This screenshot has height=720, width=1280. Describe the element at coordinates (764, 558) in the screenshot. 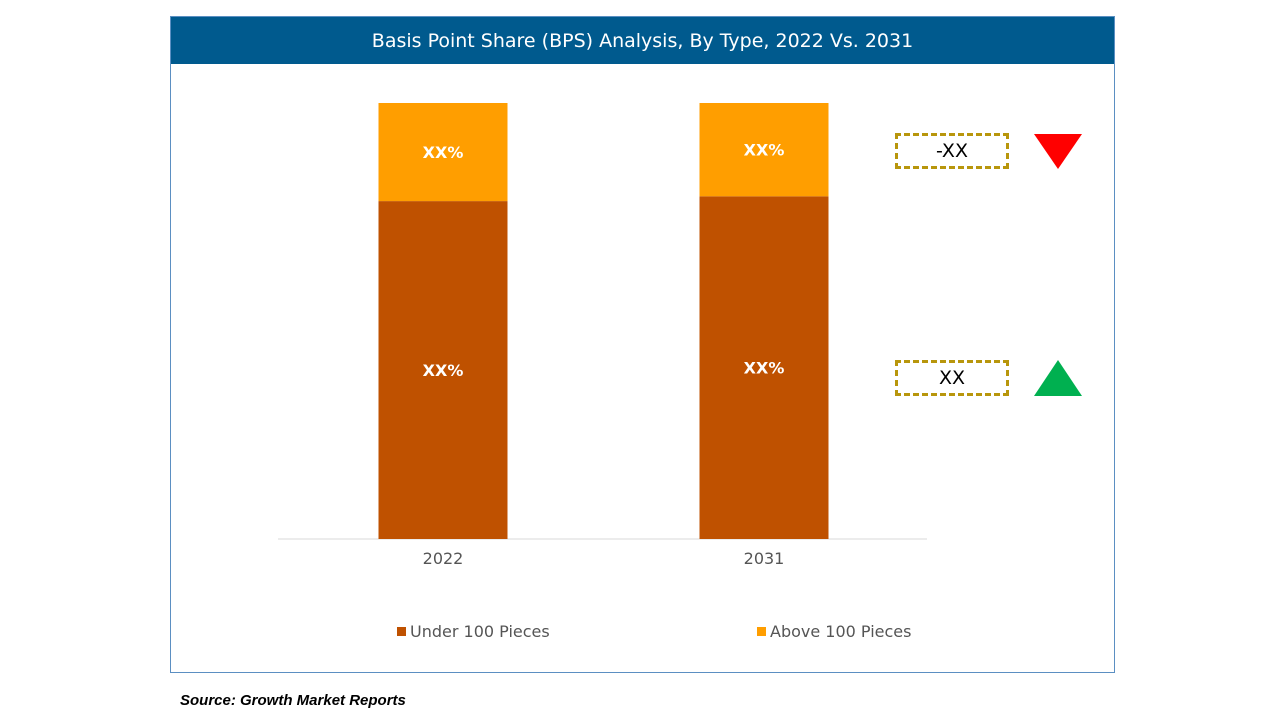

I see `x-tick-label-2031: 2031` at that location.